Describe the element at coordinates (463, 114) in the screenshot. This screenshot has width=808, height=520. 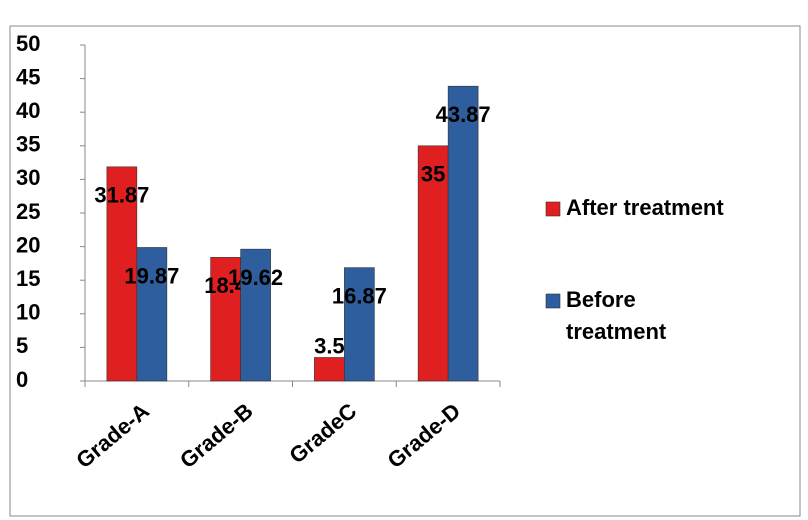
I see `data-label: 43.87` at that location.